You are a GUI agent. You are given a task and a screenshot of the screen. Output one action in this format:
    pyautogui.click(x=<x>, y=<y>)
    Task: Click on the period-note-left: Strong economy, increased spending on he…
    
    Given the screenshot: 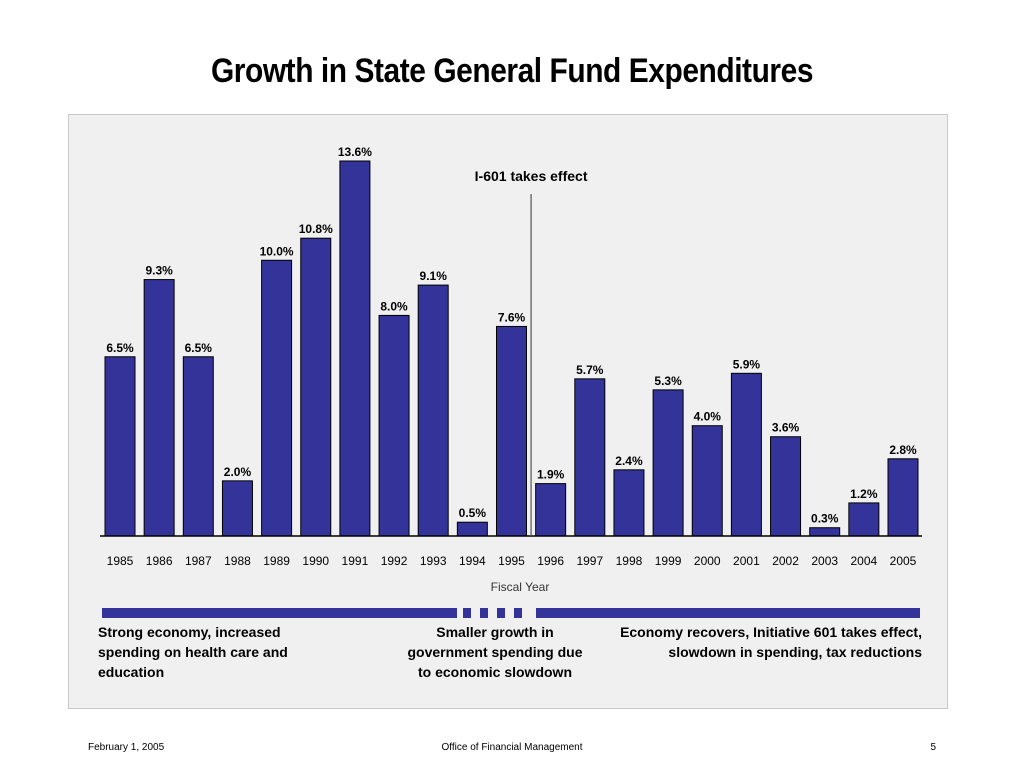 What is the action you would take?
    pyautogui.click(x=193, y=652)
    